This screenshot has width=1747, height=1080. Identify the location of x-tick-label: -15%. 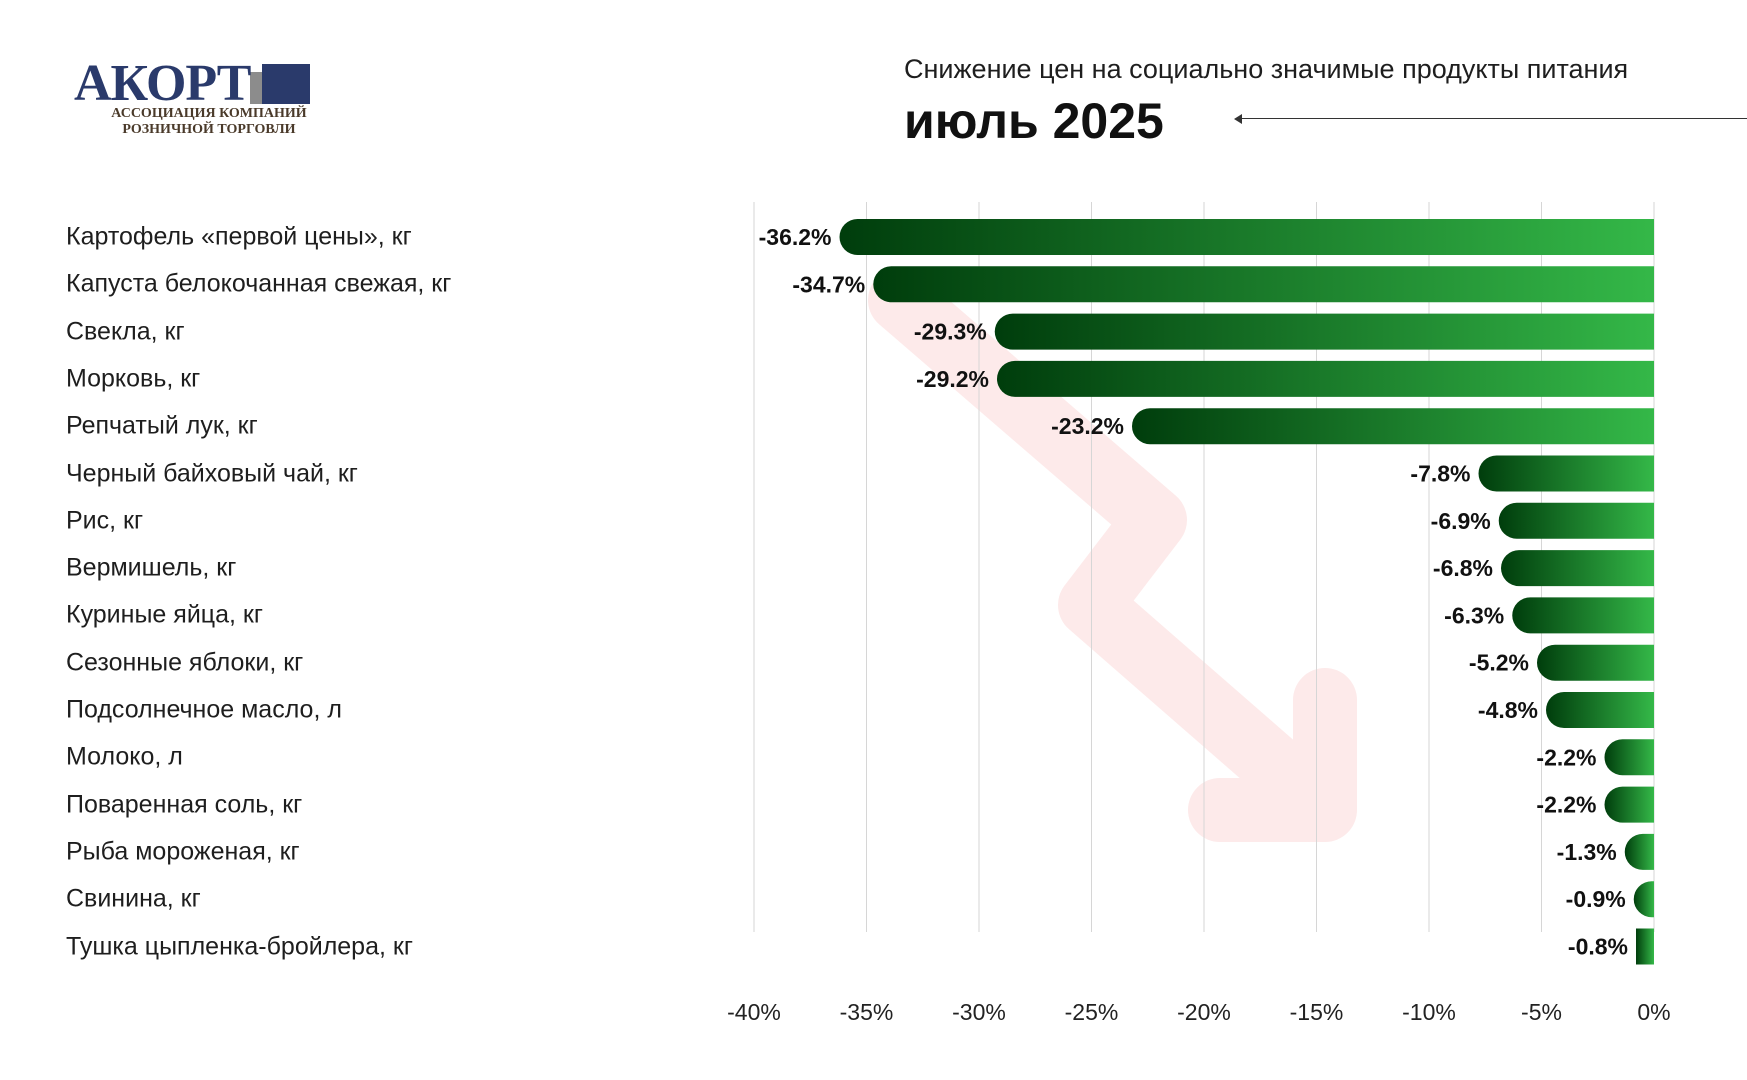
(1317, 1012).